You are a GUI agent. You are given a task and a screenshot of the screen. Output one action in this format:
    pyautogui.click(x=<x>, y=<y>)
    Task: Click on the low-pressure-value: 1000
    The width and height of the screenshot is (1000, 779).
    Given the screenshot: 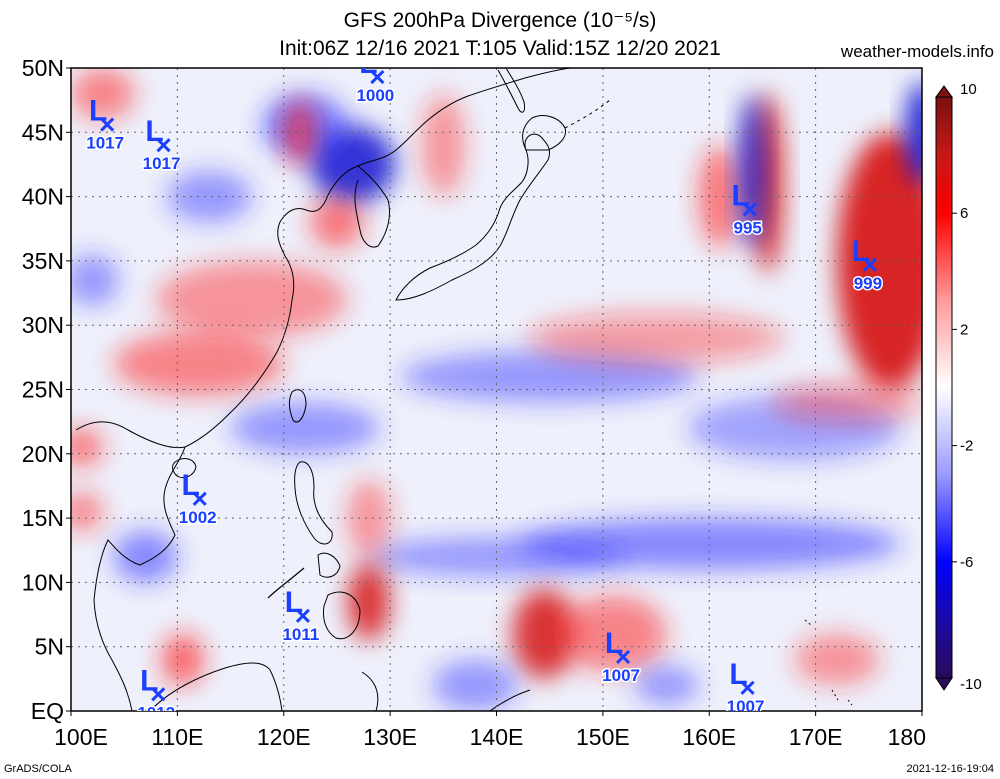 What is the action you would take?
    pyautogui.click(x=375, y=95)
    